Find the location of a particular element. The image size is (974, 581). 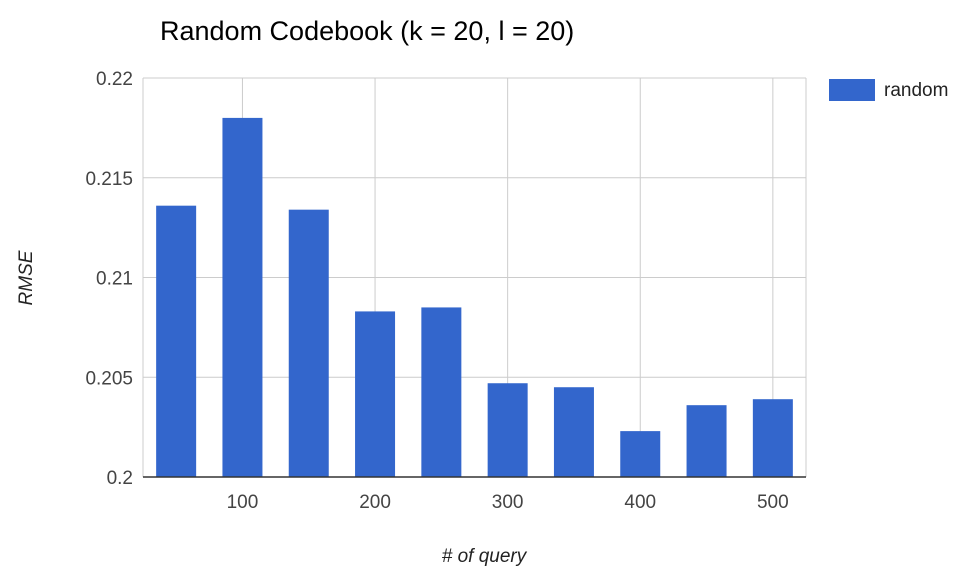

y-axis-label: RMSE is located at coordinates (26, 277).